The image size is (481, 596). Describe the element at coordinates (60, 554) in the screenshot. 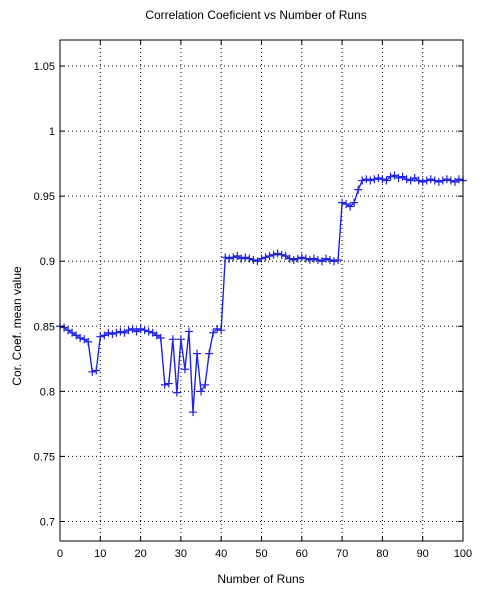

I see `x-tick-label: 0` at that location.